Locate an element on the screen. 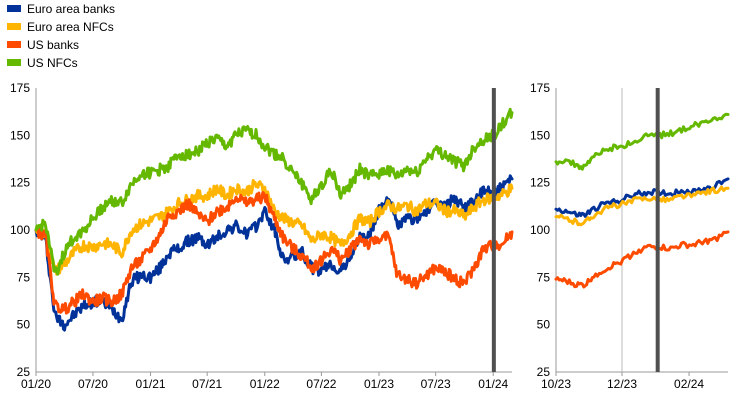 The width and height of the screenshot is (745, 400). legend-label-0: Euro area banks is located at coordinates (71, 9).